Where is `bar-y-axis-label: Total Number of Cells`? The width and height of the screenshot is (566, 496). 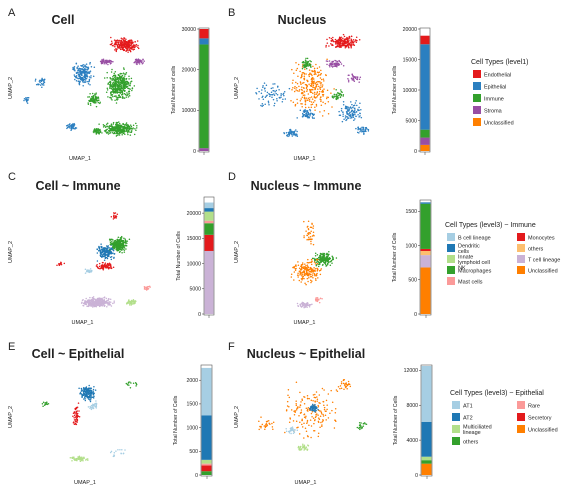 bar-y-axis-label: Total Number of Cells is located at coordinates (176, 420).